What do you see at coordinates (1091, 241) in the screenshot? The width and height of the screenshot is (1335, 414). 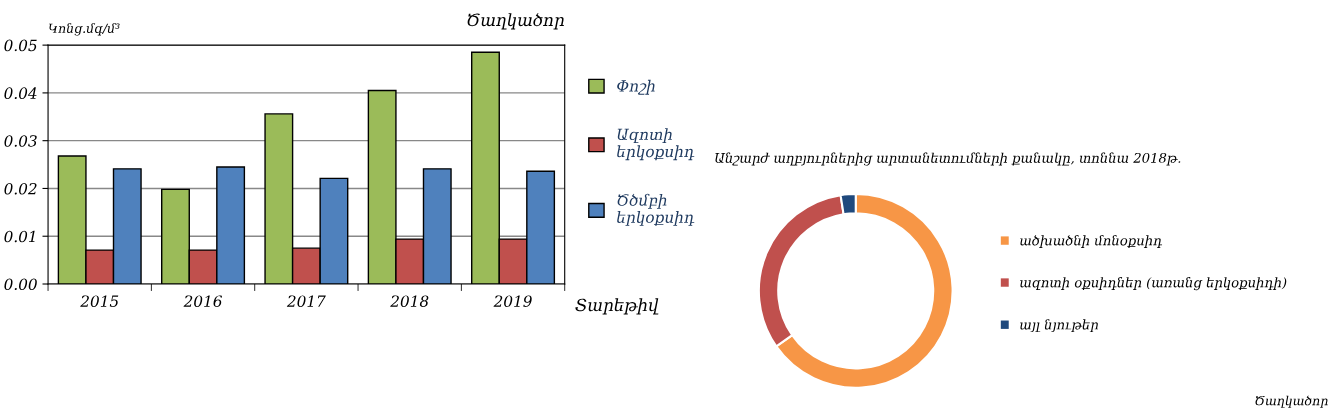 I see `legend-label: ածխածնի մոնօքսիդ` at bounding box center [1091, 241].